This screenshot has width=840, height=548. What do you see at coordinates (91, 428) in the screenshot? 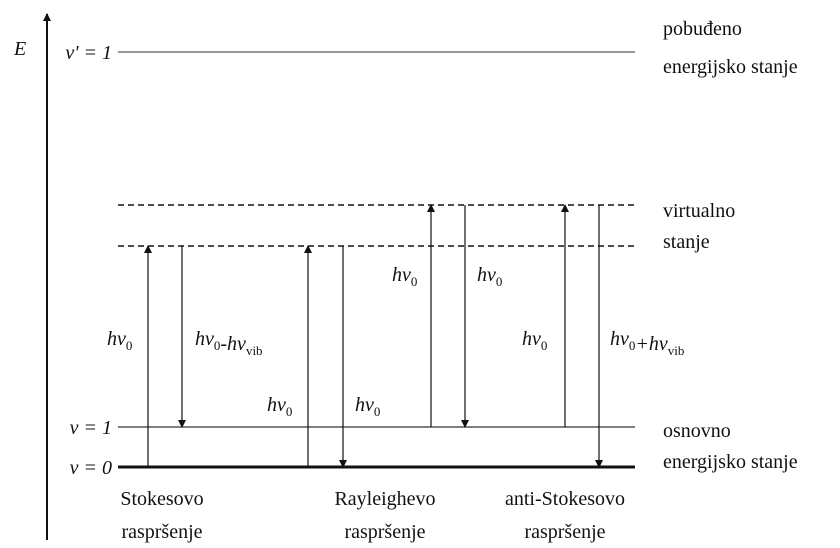
I see `level-label: ν = 1` at bounding box center [91, 428].